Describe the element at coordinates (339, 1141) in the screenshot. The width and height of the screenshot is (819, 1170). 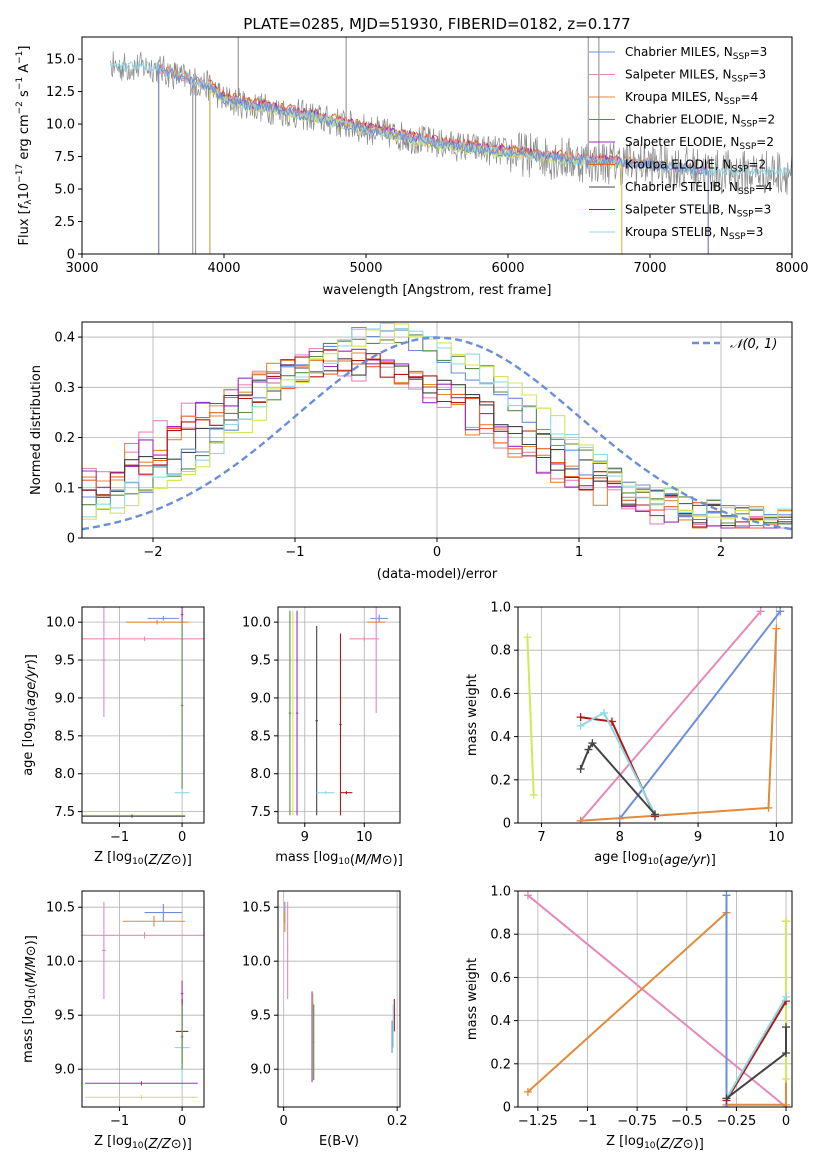
I see `x-axis-label: E(B-V)` at that location.